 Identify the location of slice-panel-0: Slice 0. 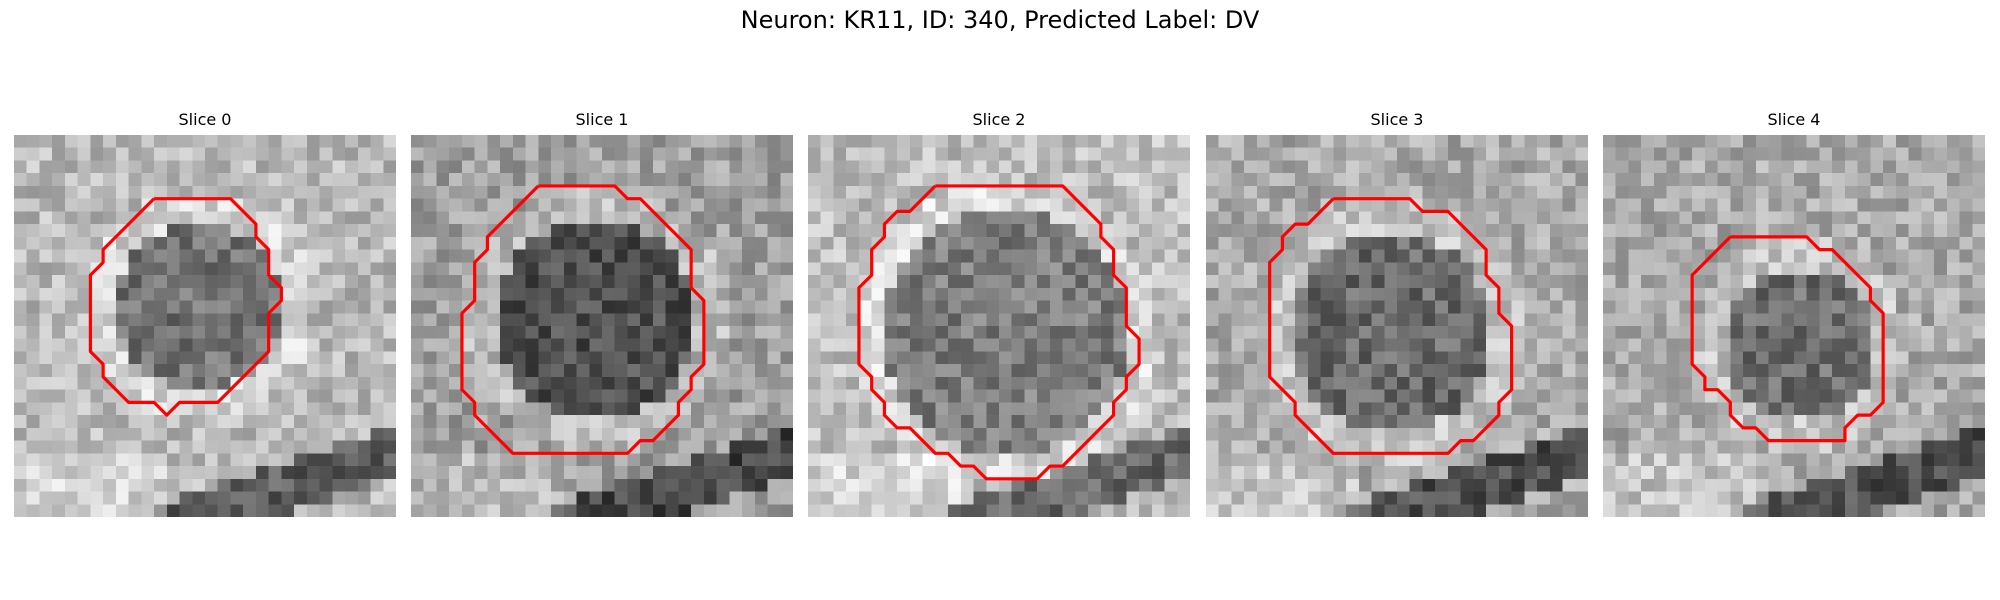
(205, 312).